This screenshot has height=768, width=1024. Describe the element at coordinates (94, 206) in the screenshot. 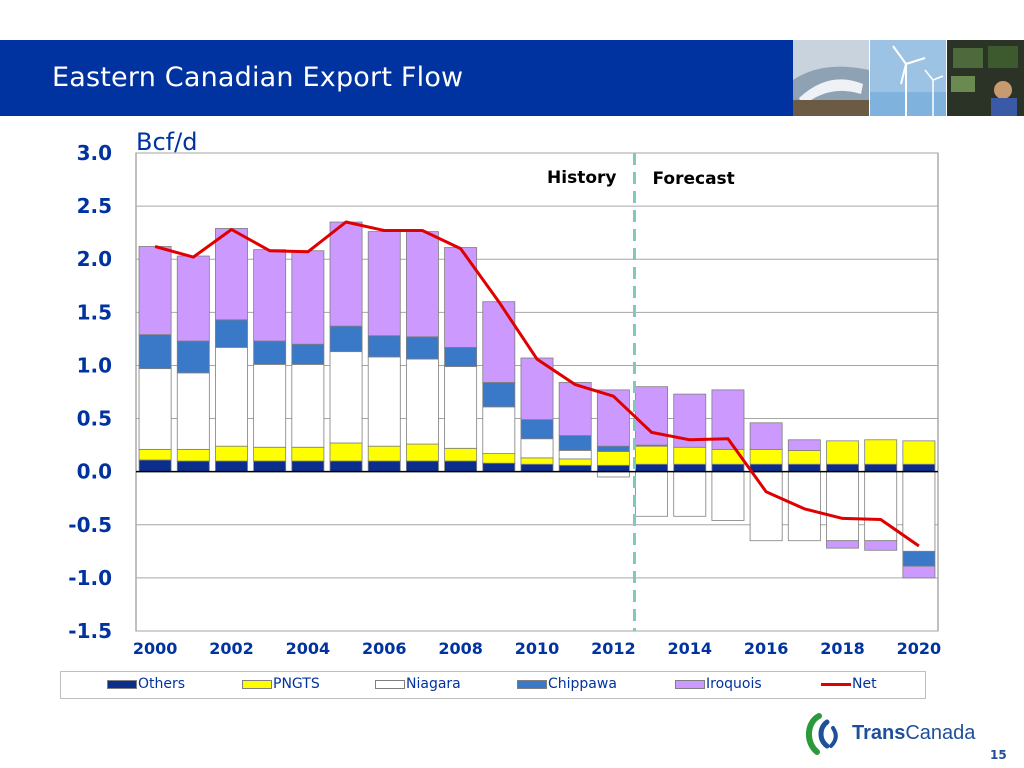

I see `y-tick-label: 2.5` at that location.